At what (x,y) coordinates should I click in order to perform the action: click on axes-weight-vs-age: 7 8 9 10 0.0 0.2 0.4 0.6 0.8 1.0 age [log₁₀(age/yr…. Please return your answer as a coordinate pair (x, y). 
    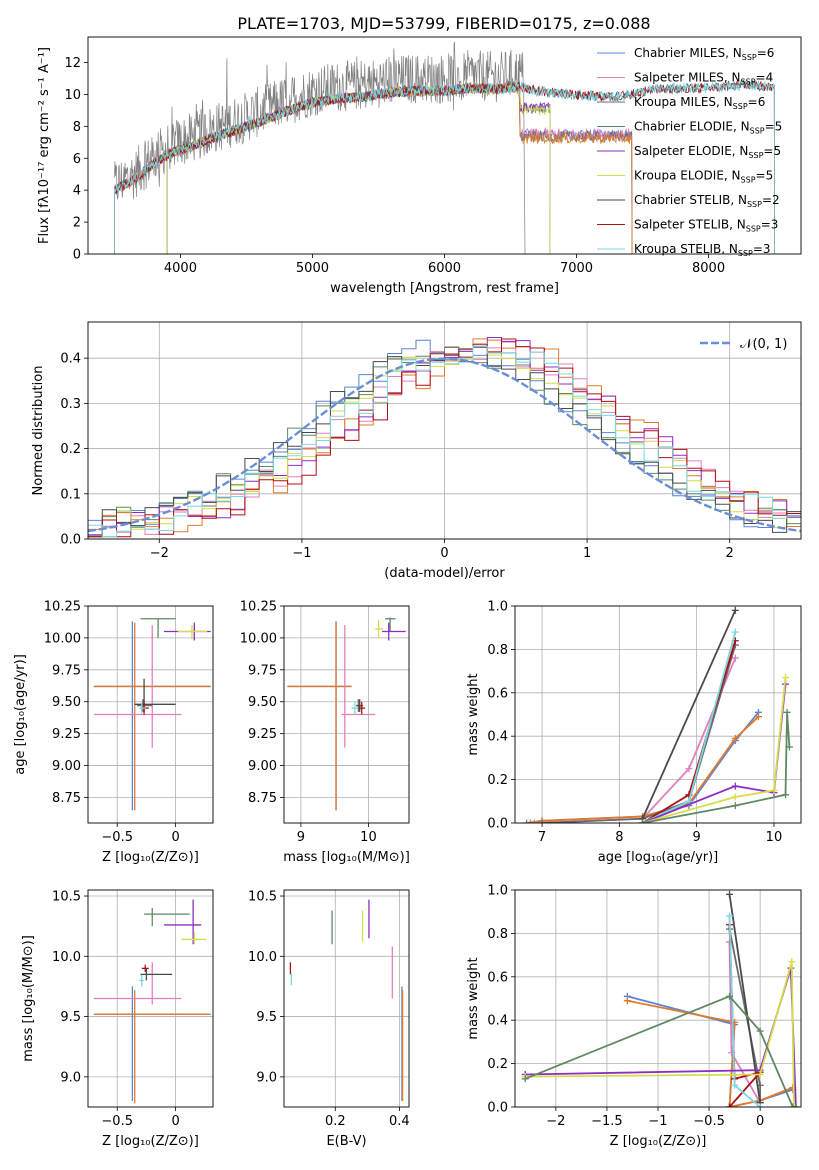
    Looking at the image, I should click on (634, 732).